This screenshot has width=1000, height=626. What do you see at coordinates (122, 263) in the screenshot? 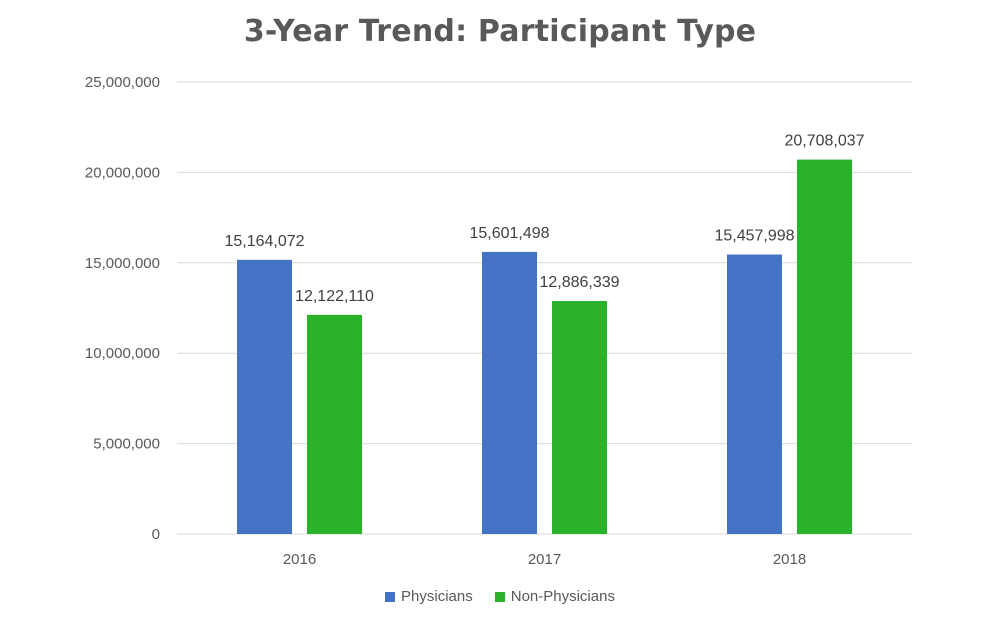
I see `y-tick-label: 15,000,000` at bounding box center [122, 263].